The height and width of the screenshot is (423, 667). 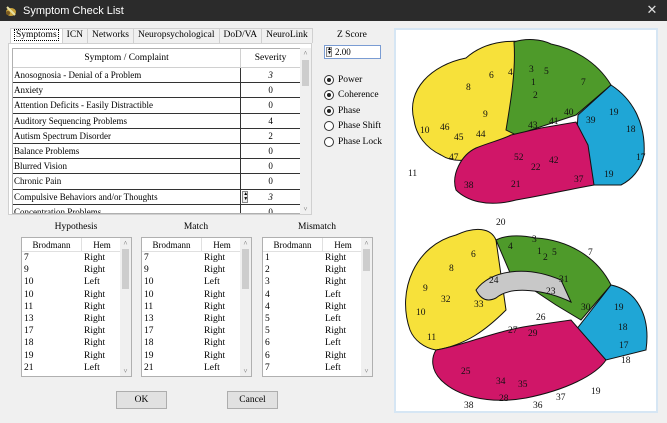 What do you see at coordinates (252, 400) in the screenshot?
I see `cancel-button: Cancel` at bounding box center [252, 400].